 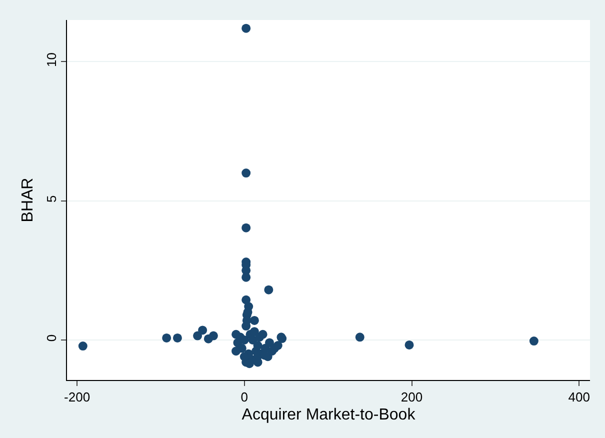 What do you see at coordinates (28, 200) in the screenshot?
I see `y-axis-title: BHAR` at bounding box center [28, 200].